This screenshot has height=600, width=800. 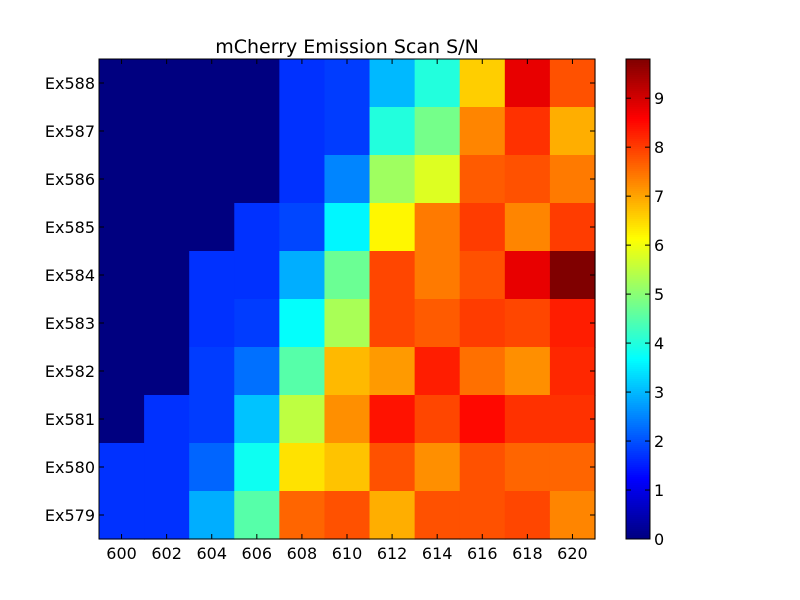 I want to click on x-tick-label: 614, so click(x=437, y=553).